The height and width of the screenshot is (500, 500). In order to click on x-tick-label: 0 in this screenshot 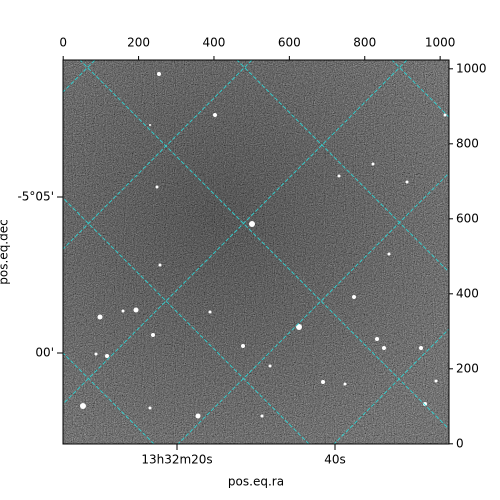, I will do `click(63, 43)`.